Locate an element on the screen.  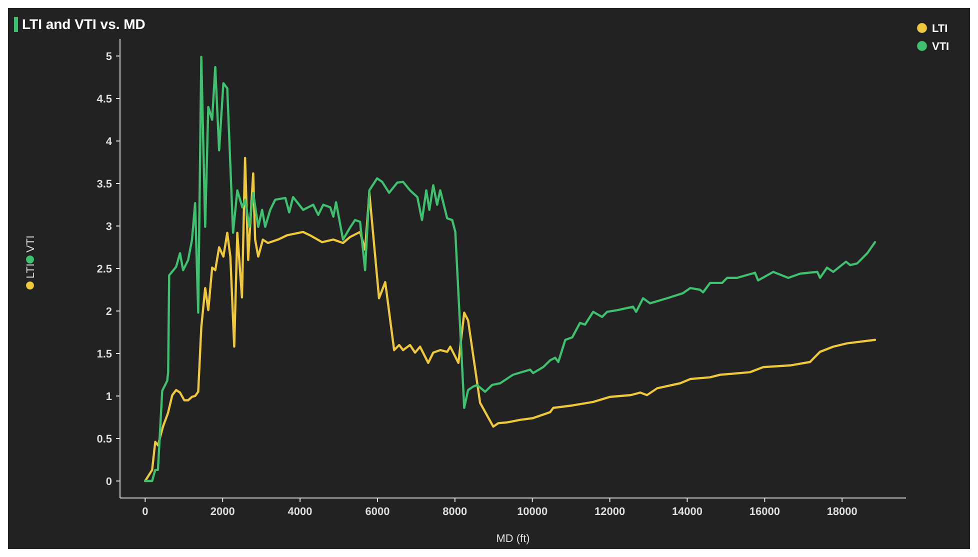
x-axis-title: MD (ft) is located at coordinates (513, 539).